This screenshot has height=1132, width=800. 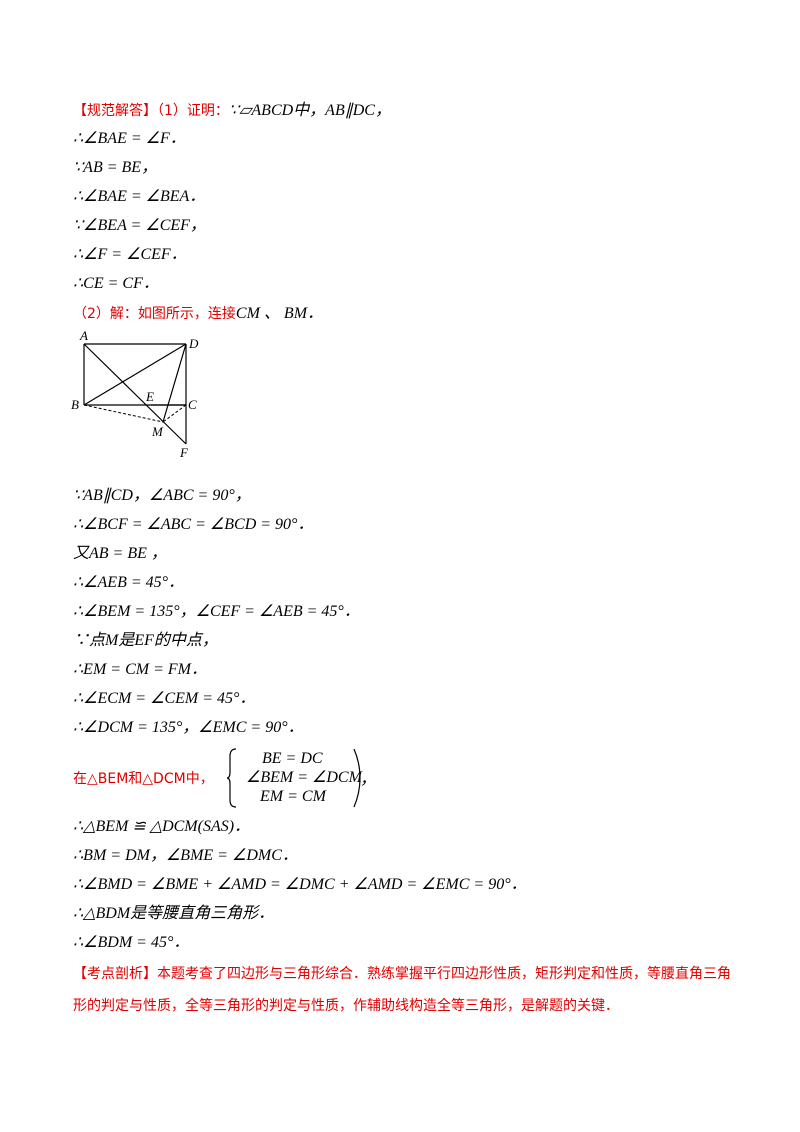 I want to click on system-row-1: BE = DC, so click(x=292, y=758).